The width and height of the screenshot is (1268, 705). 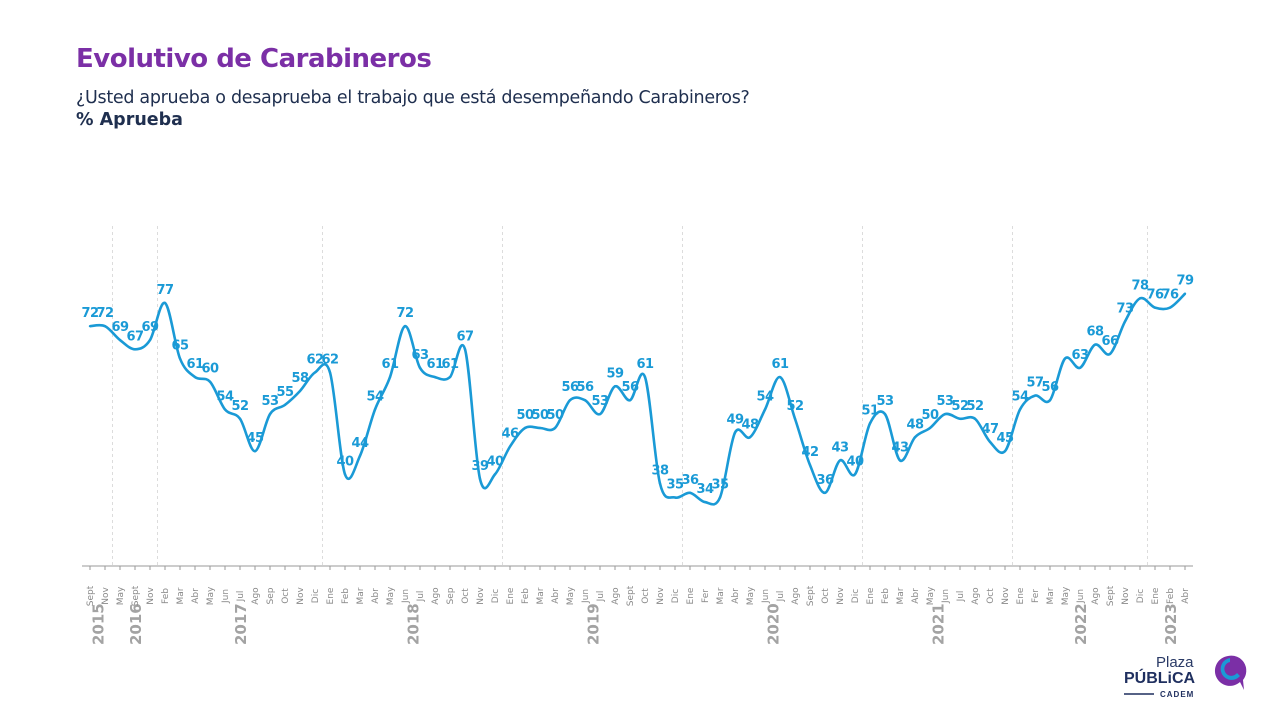 What do you see at coordinates (855, 461) in the screenshot?
I see `data-label: 40` at bounding box center [855, 461].